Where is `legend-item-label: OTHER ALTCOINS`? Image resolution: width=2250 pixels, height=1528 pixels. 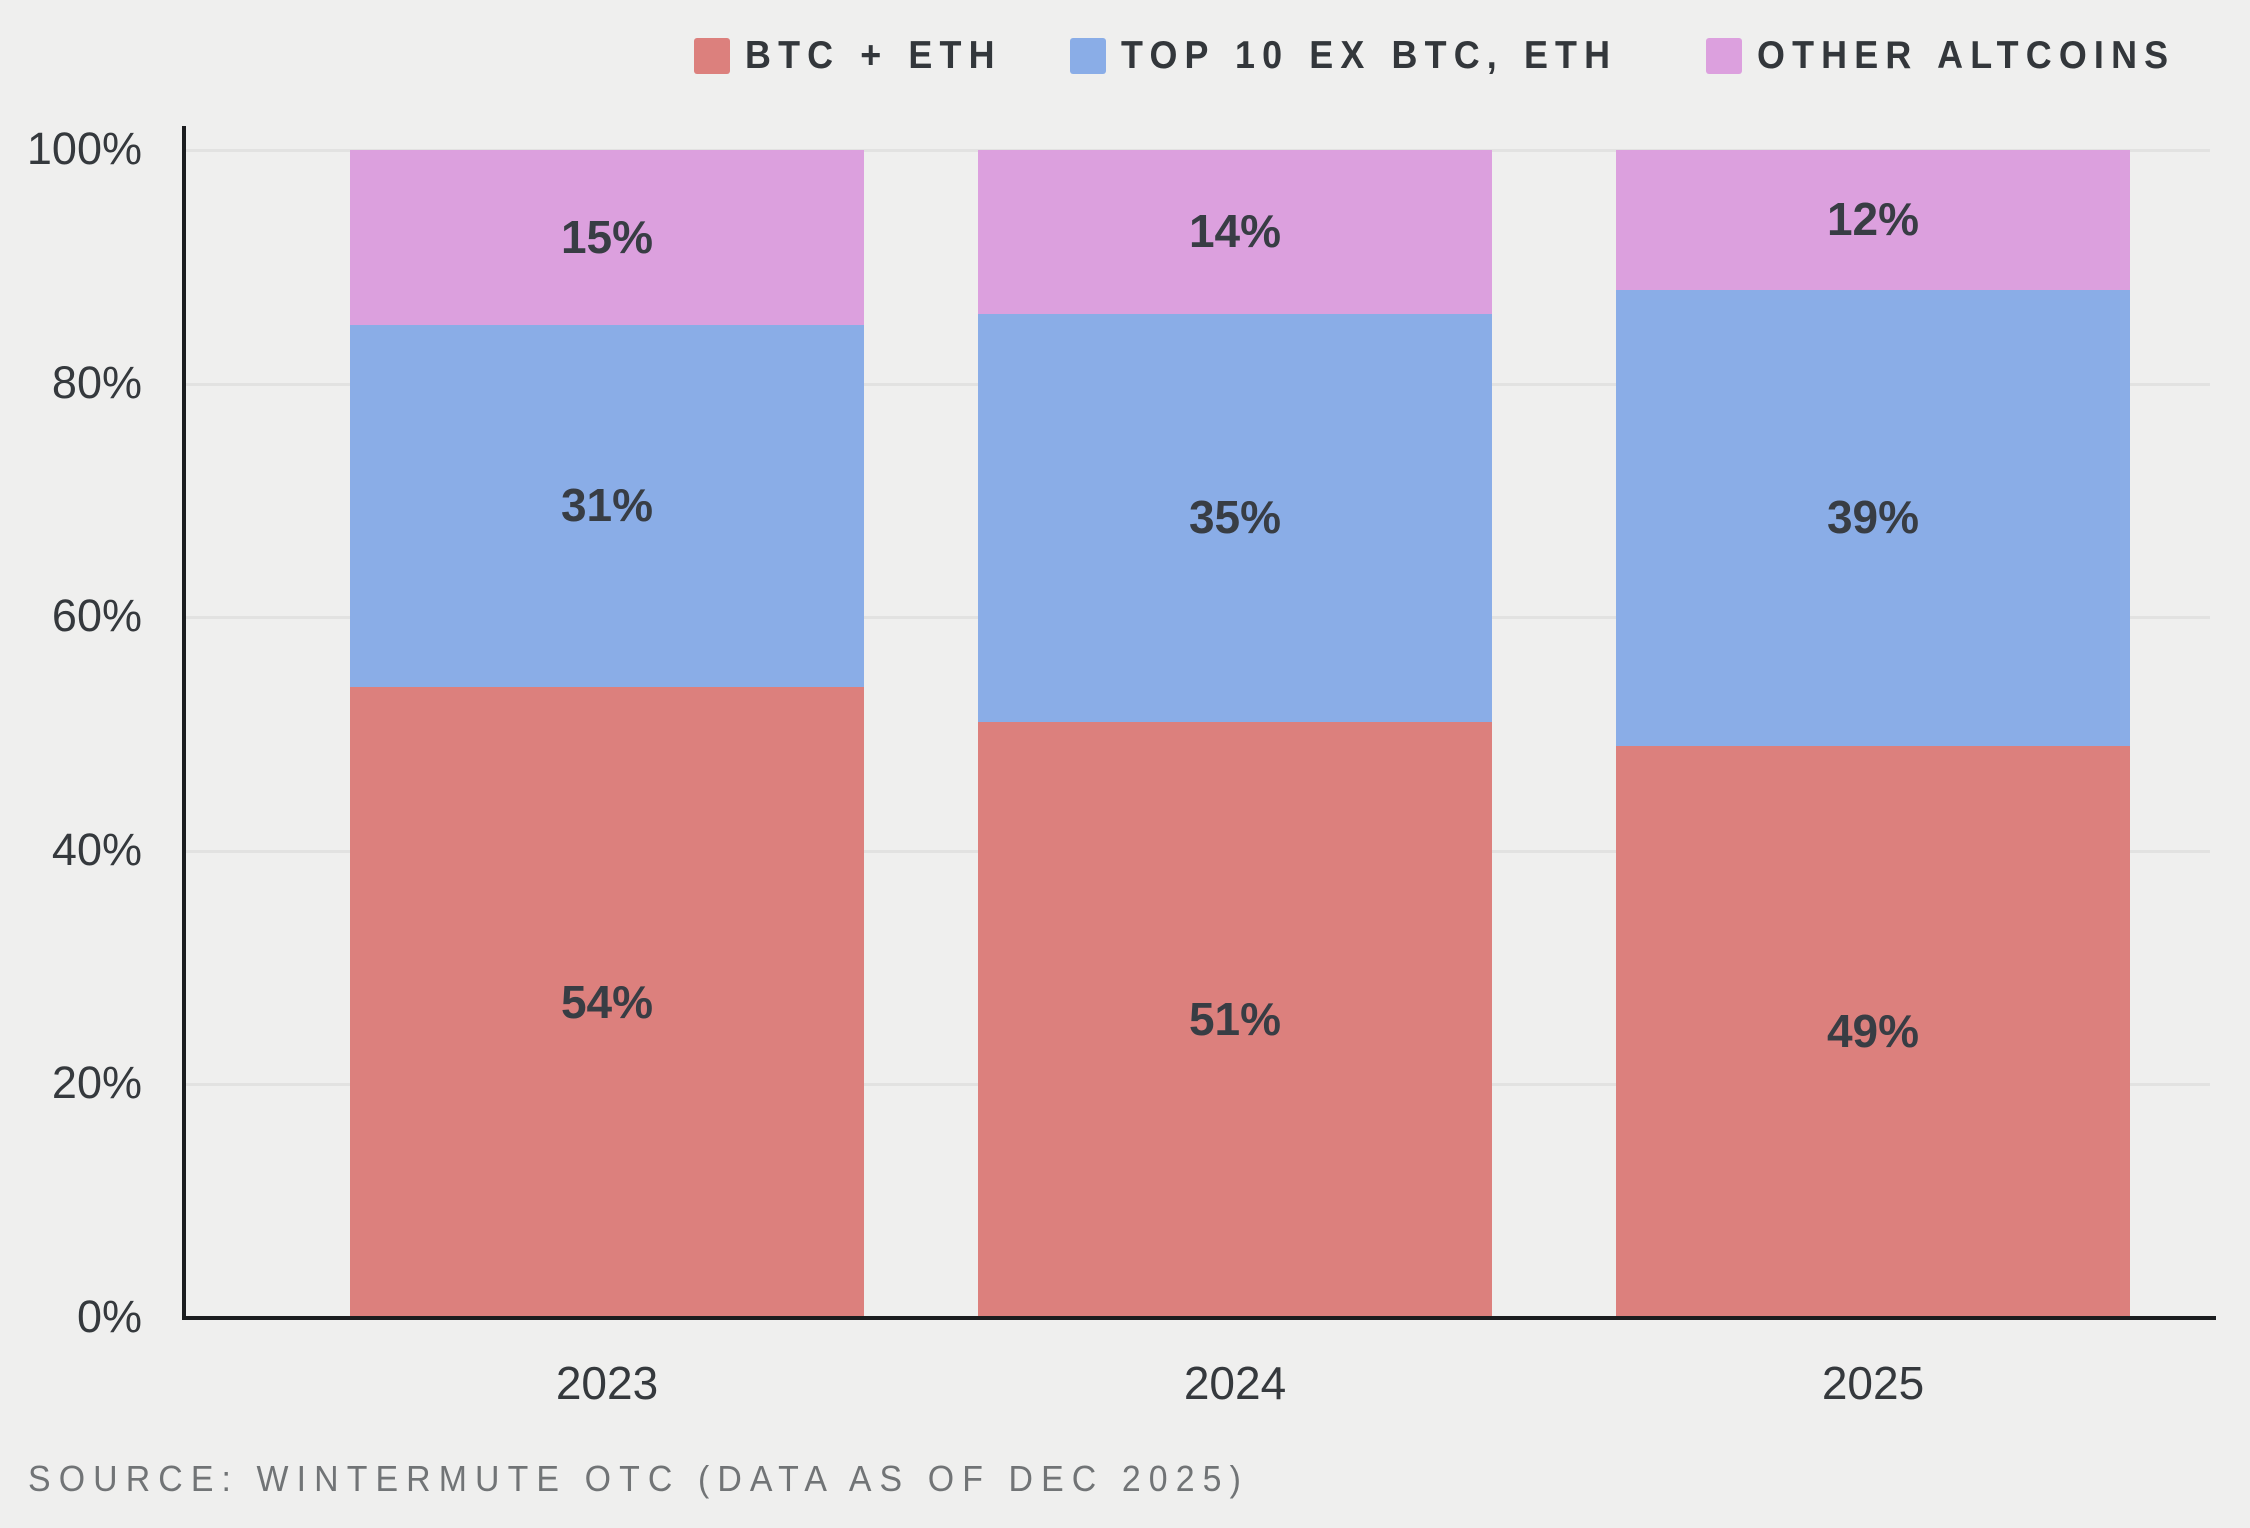 legend-item-label: OTHER ALTCOINS is located at coordinates (1966, 55).